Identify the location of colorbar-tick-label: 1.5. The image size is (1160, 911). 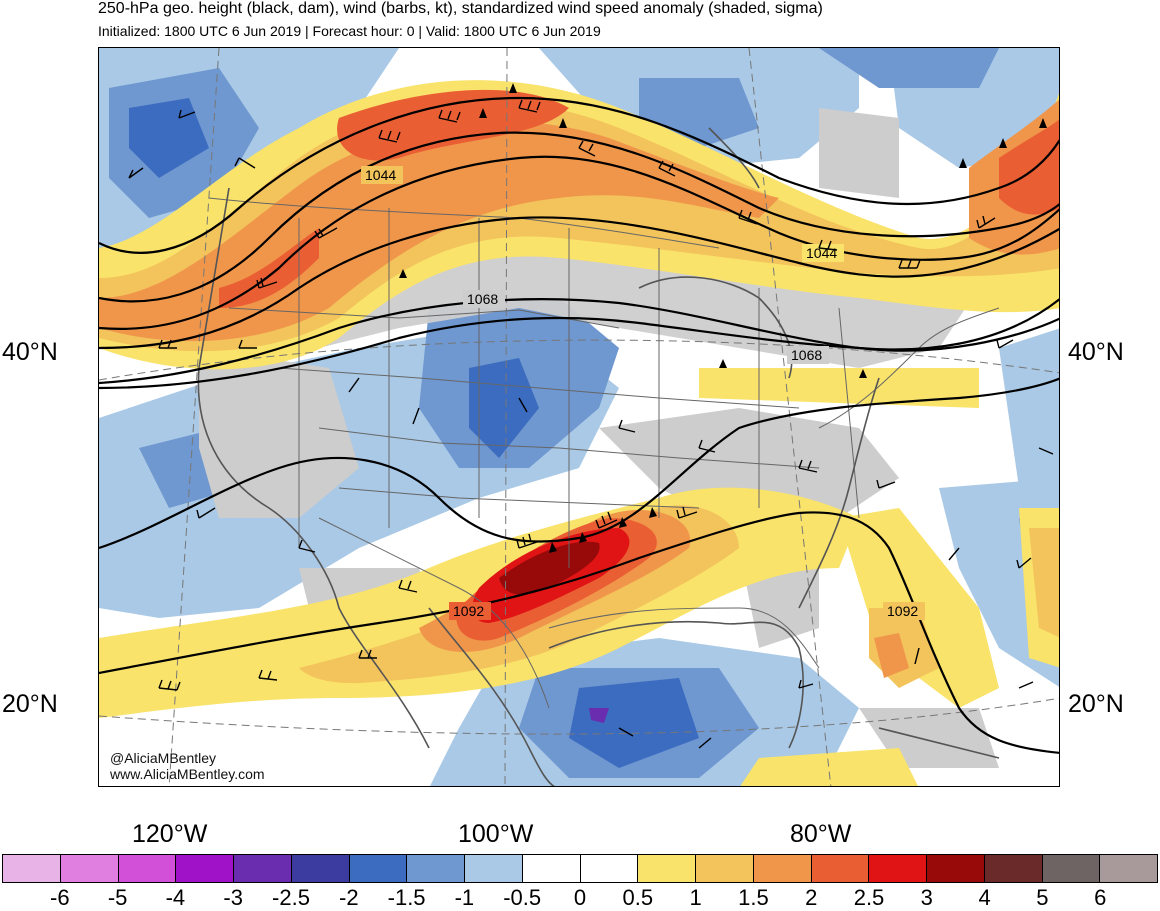
(753, 897).